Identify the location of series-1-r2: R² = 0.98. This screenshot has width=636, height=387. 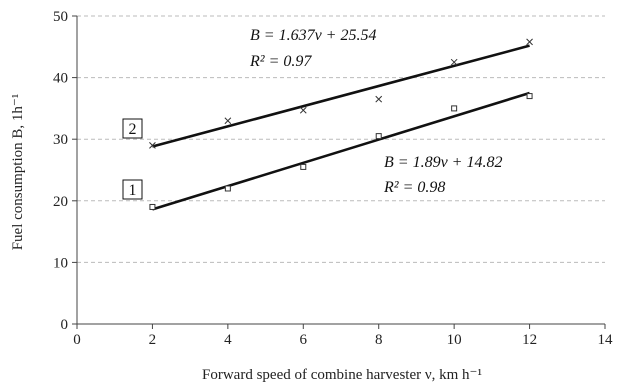
(414, 187).